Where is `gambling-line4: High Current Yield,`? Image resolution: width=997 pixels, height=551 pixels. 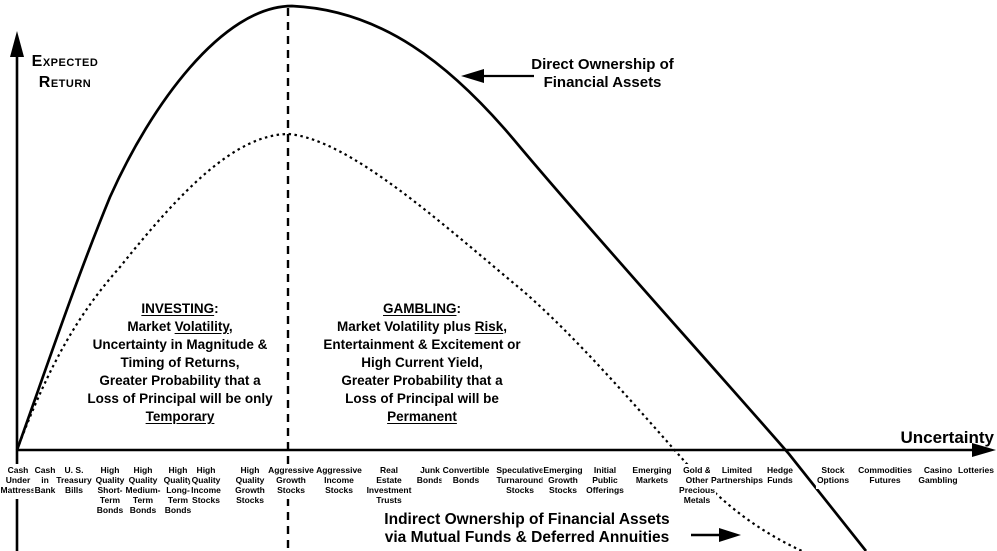 gambling-line4: High Current Yield, is located at coordinates (422, 362).